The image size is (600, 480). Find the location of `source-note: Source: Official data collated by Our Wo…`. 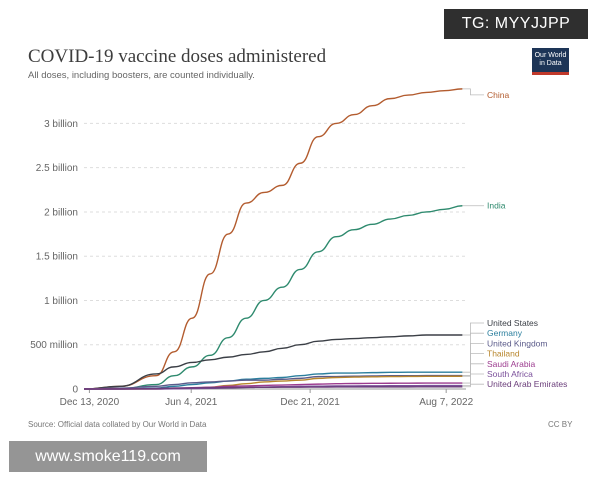

source-note: Source: Official data collated by Our Wo… is located at coordinates (117, 424).